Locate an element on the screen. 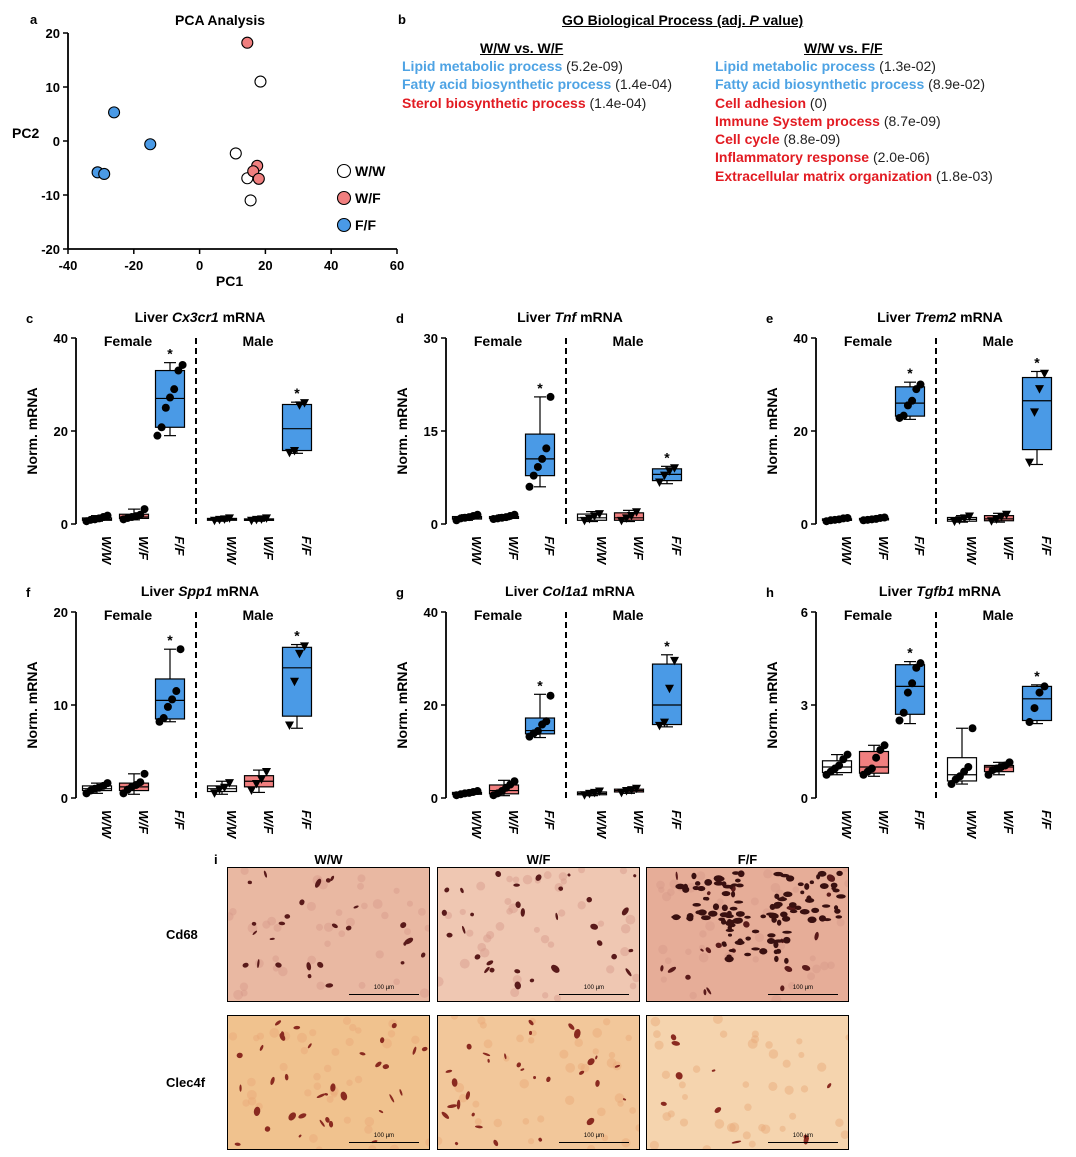 The height and width of the screenshot is (1157, 1076). box-panel-title: Liver Tnf mRNA is located at coordinates (570, 317).